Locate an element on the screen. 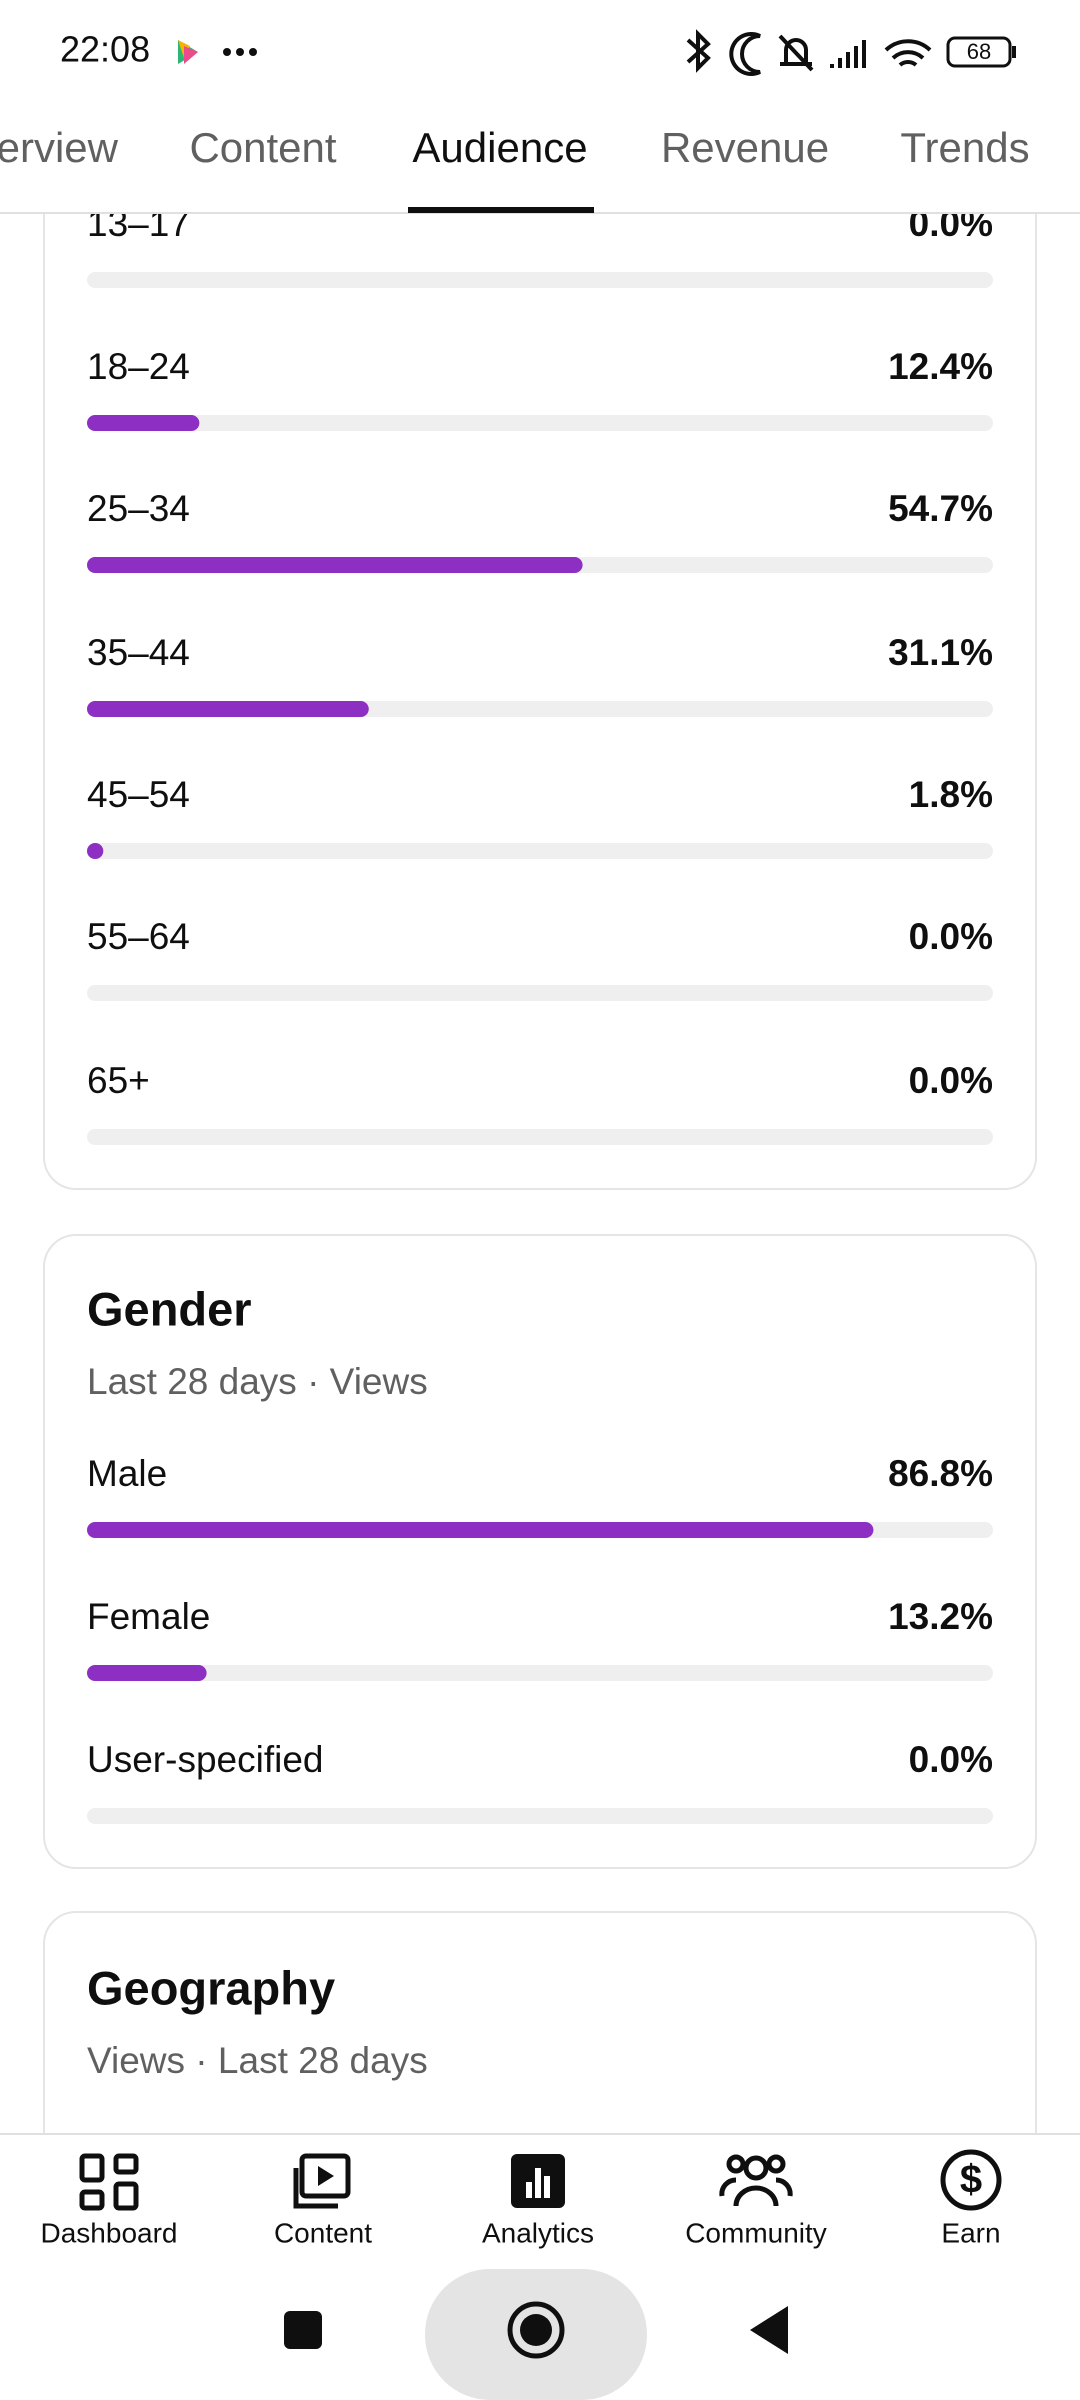 This screenshot has height=2400, width=1080. row-percent: 12.4% is located at coordinates (940, 366).